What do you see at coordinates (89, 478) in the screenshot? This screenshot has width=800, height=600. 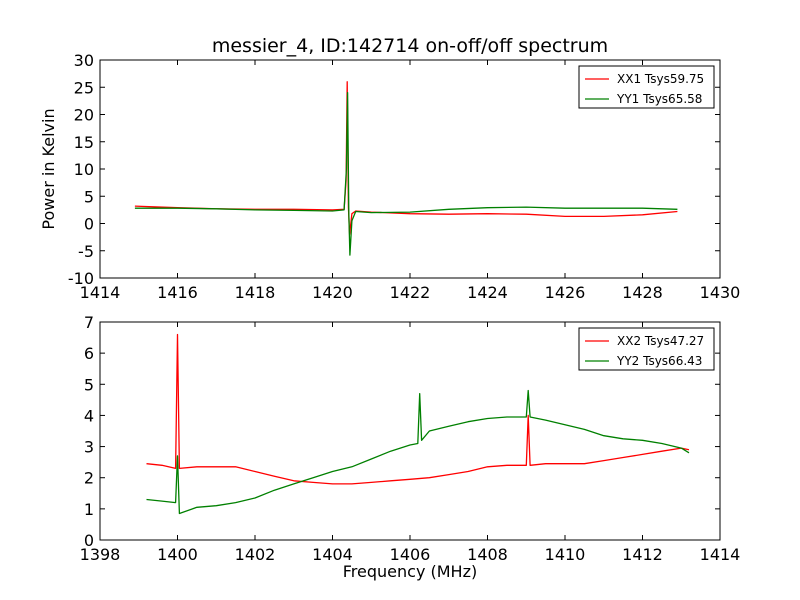 I see `y-tick-label: 2` at bounding box center [89, 478].